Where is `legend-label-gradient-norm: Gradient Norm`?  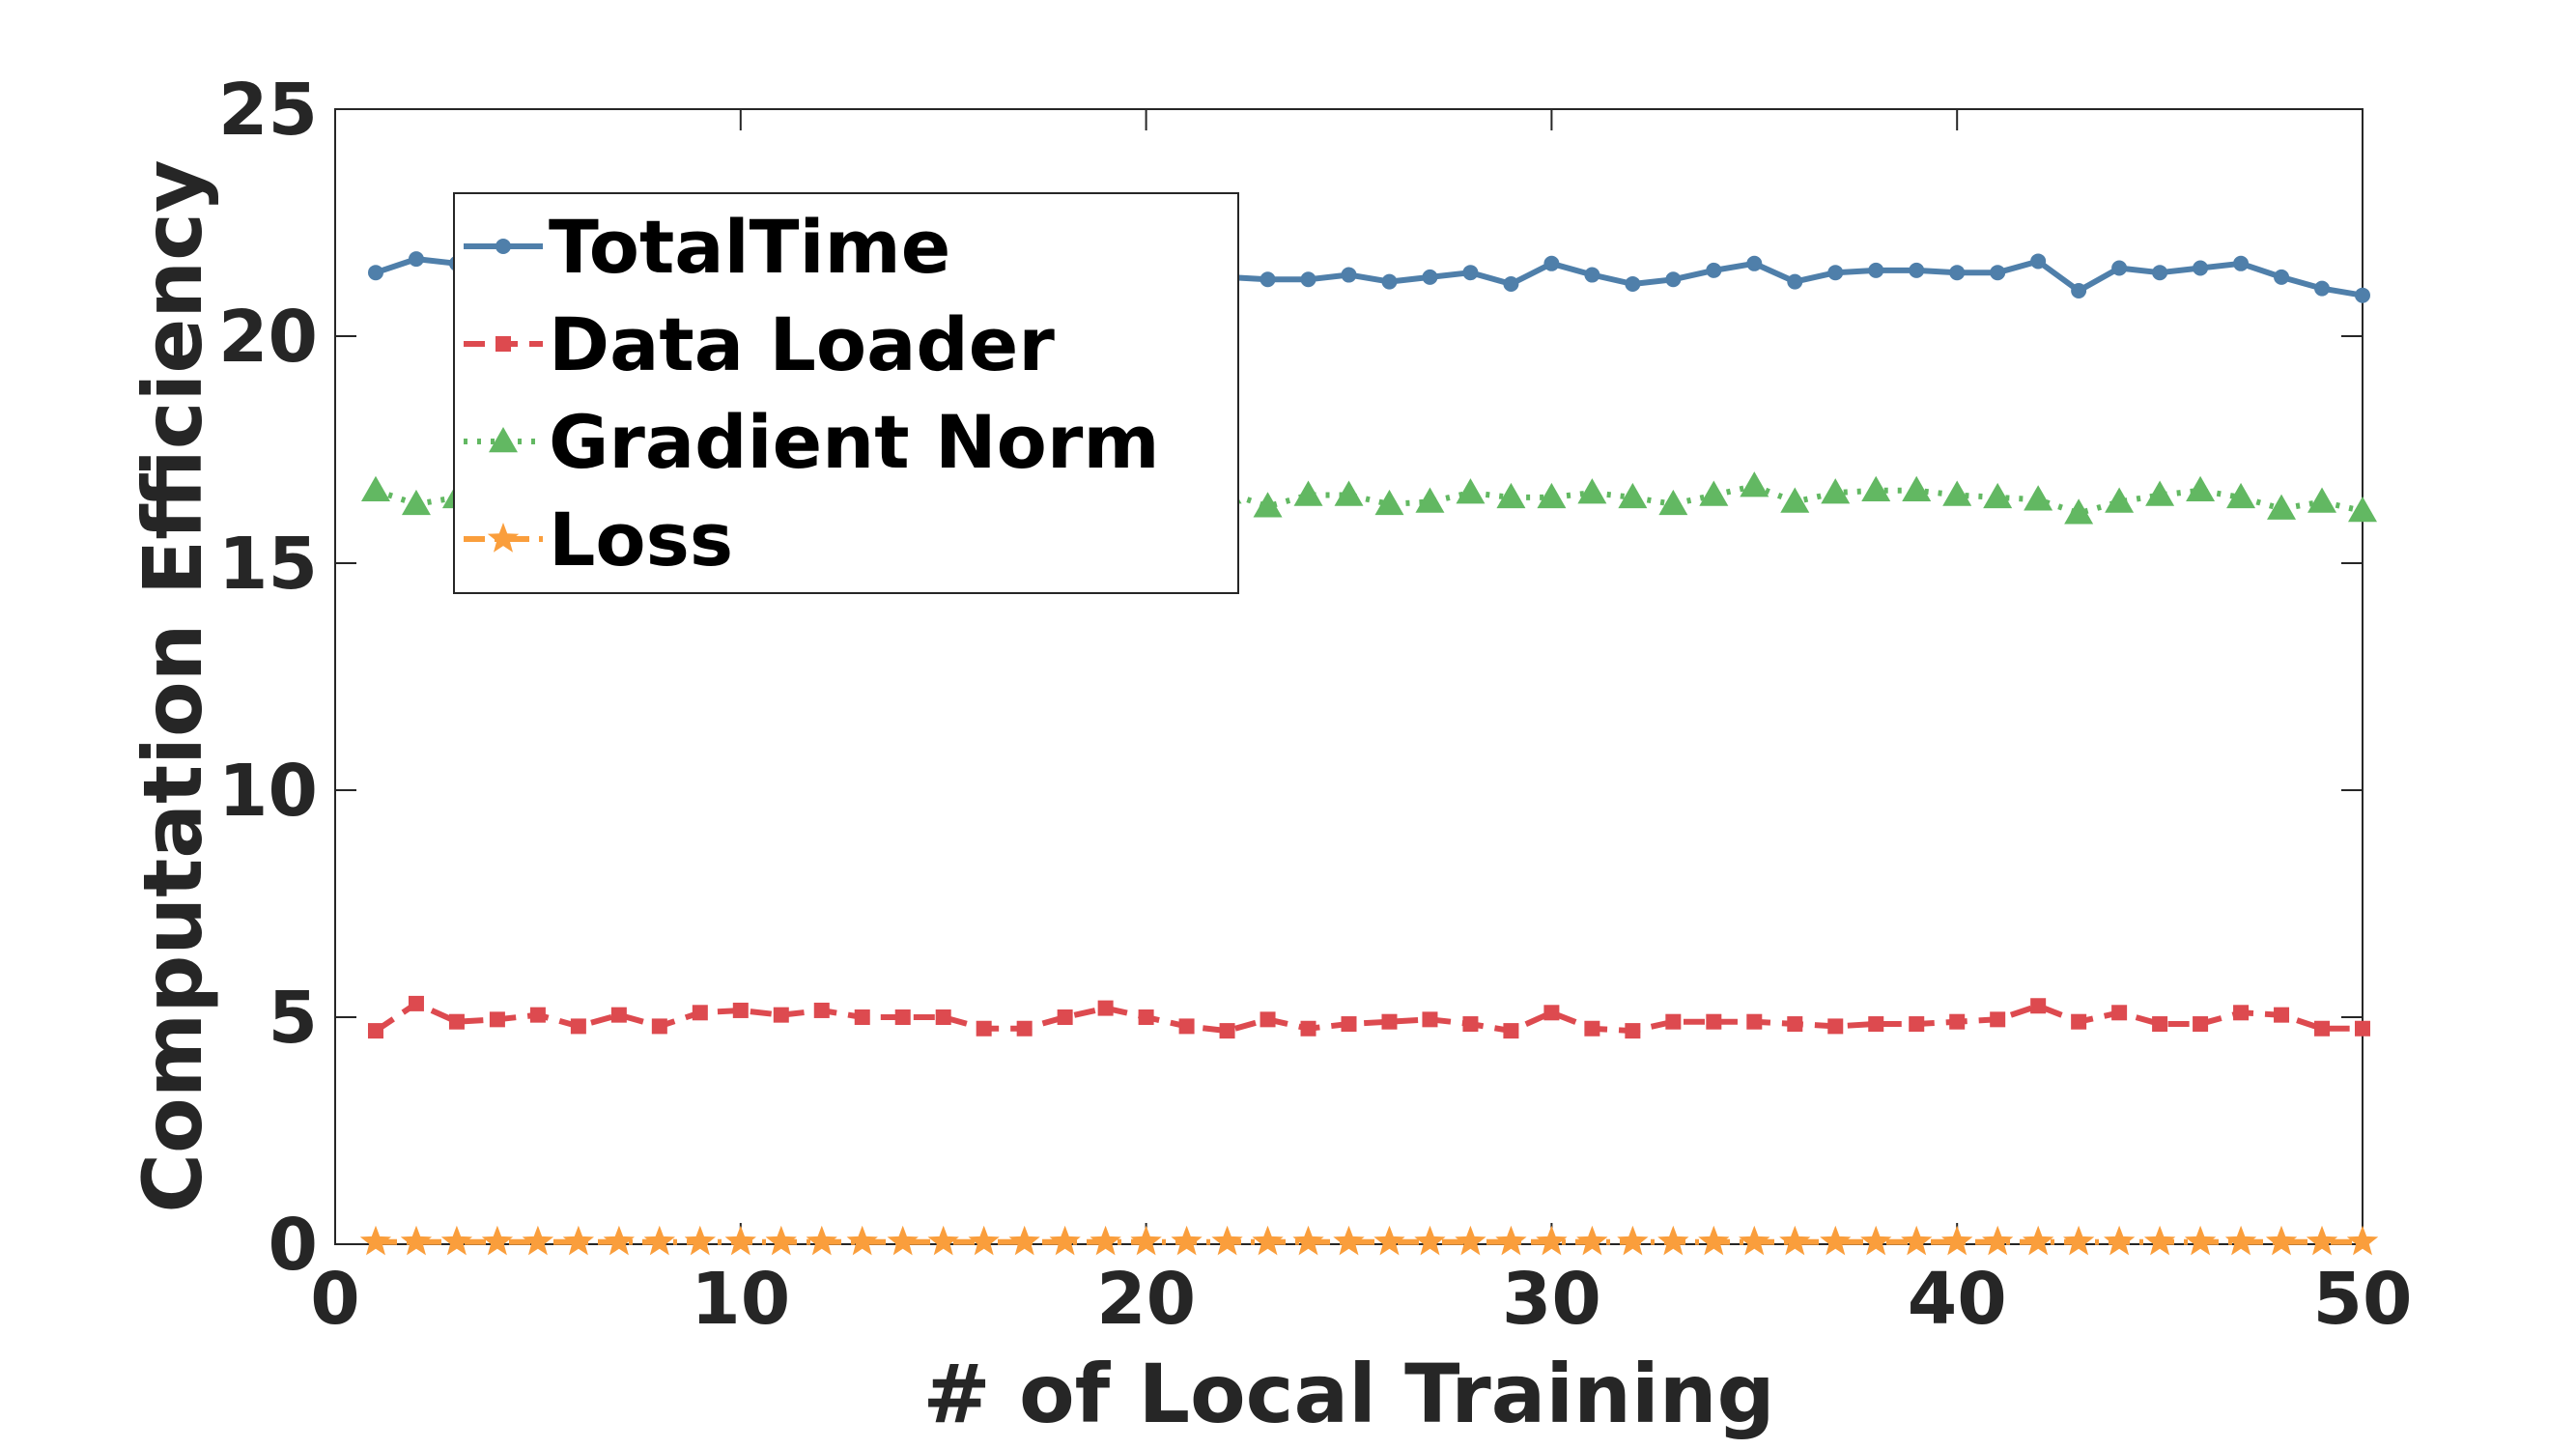
legend-label-gradient-norm: Gradient Norm is located at coordinates (854, 442).